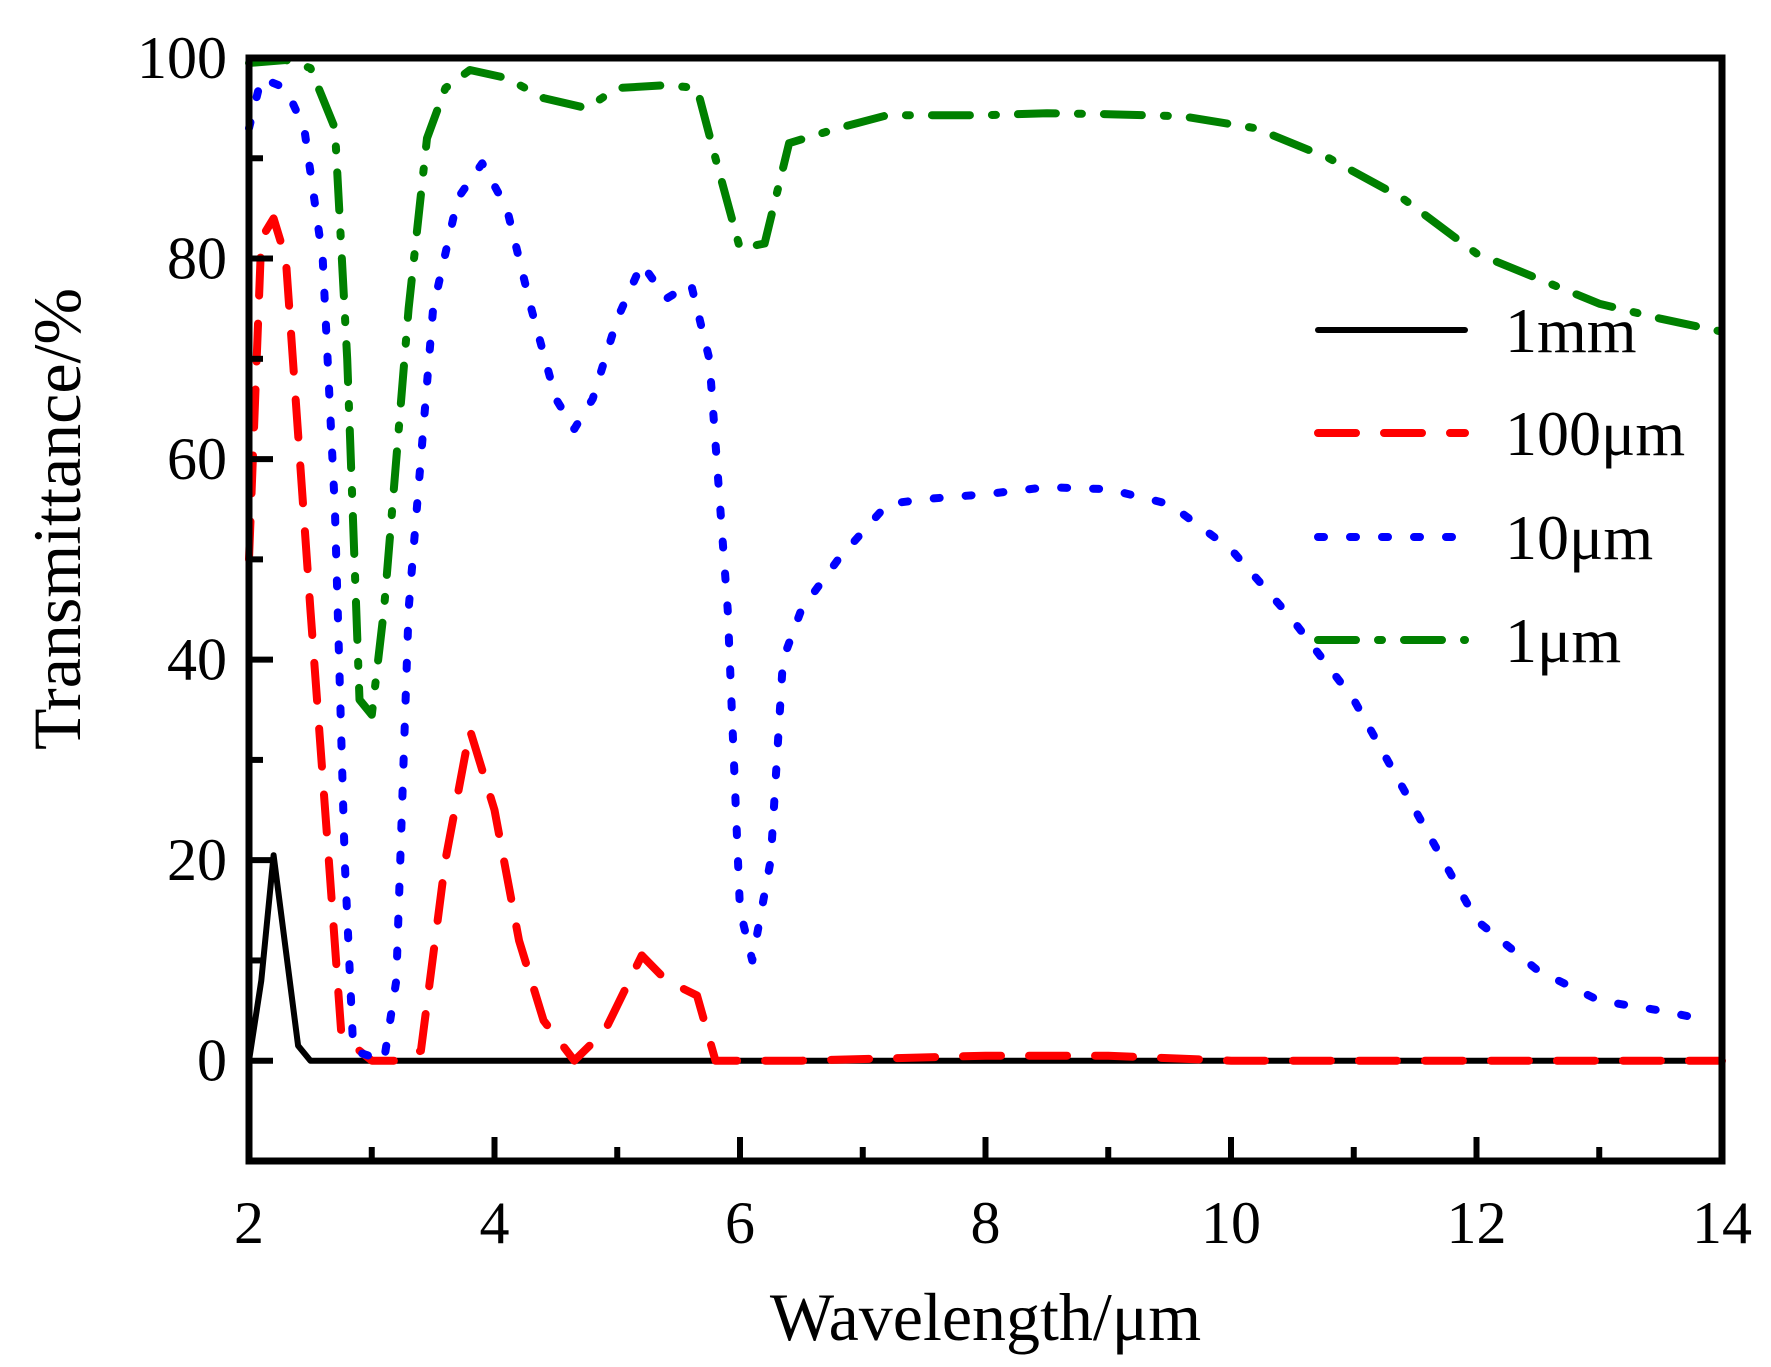  What do you see at coordinates (1477, 1223) in the screenshot?
I see `x-tick-label: 12` at bounding box center [1477, 1223].